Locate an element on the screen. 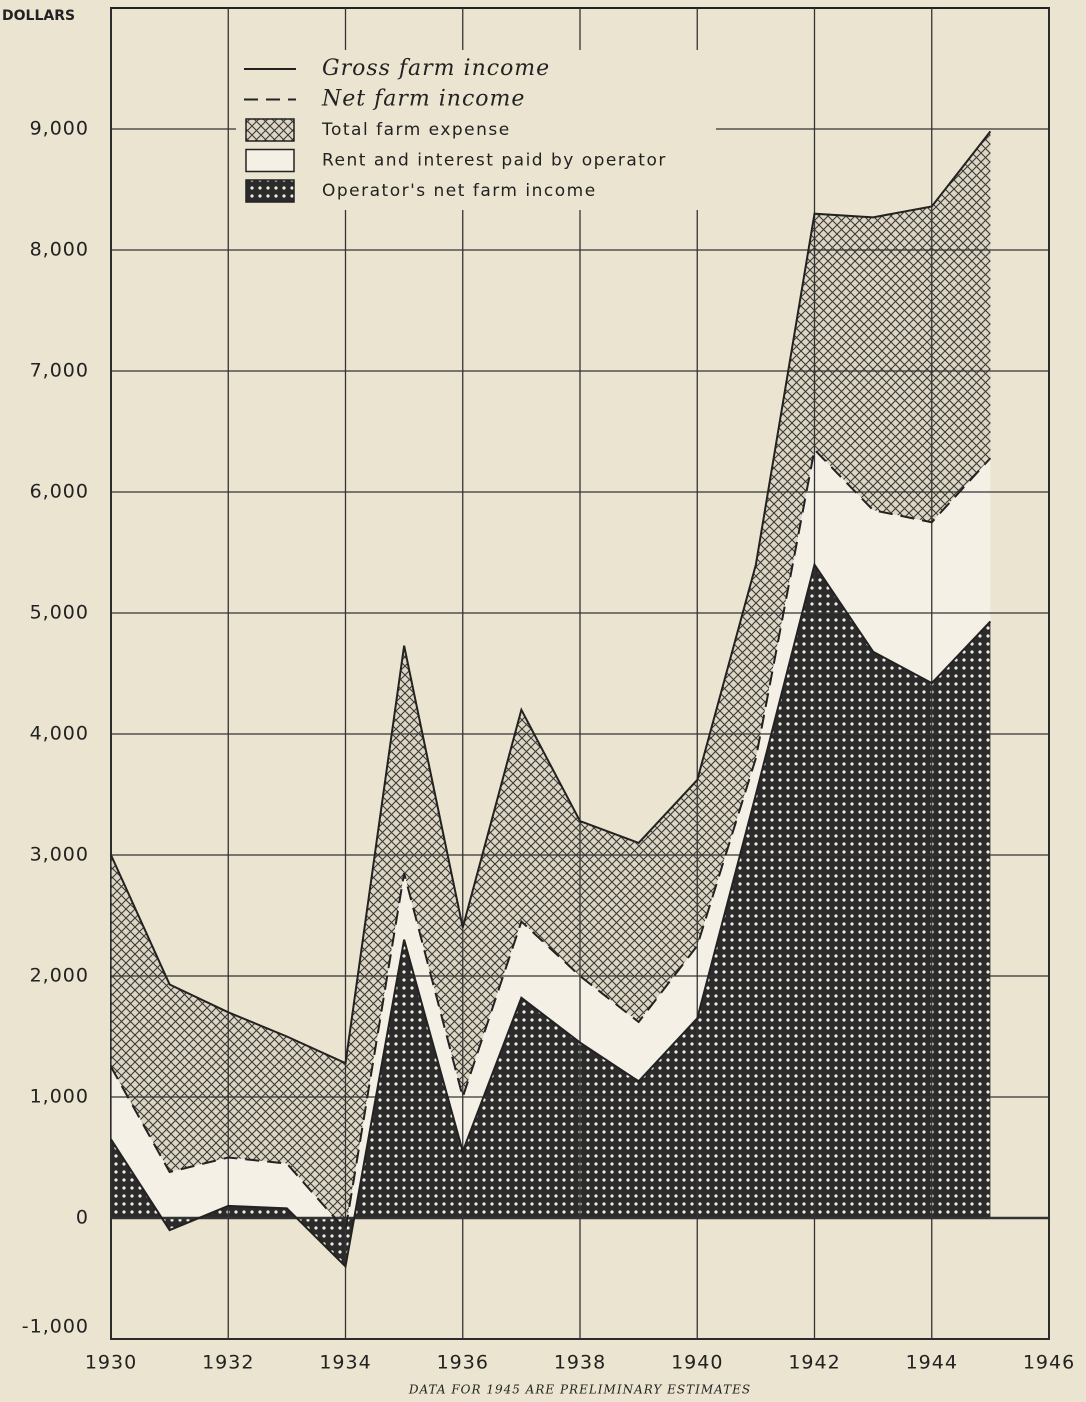 The image size is (1086, 1402). legend-label: Operator's net farm income is located at coordinates (459, 191).